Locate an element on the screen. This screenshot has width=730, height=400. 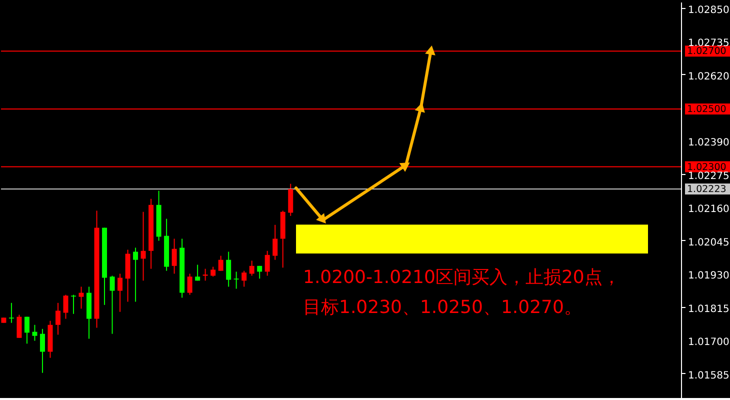
y-tick-label: 1.01930 is located at coordinates (709, 276).